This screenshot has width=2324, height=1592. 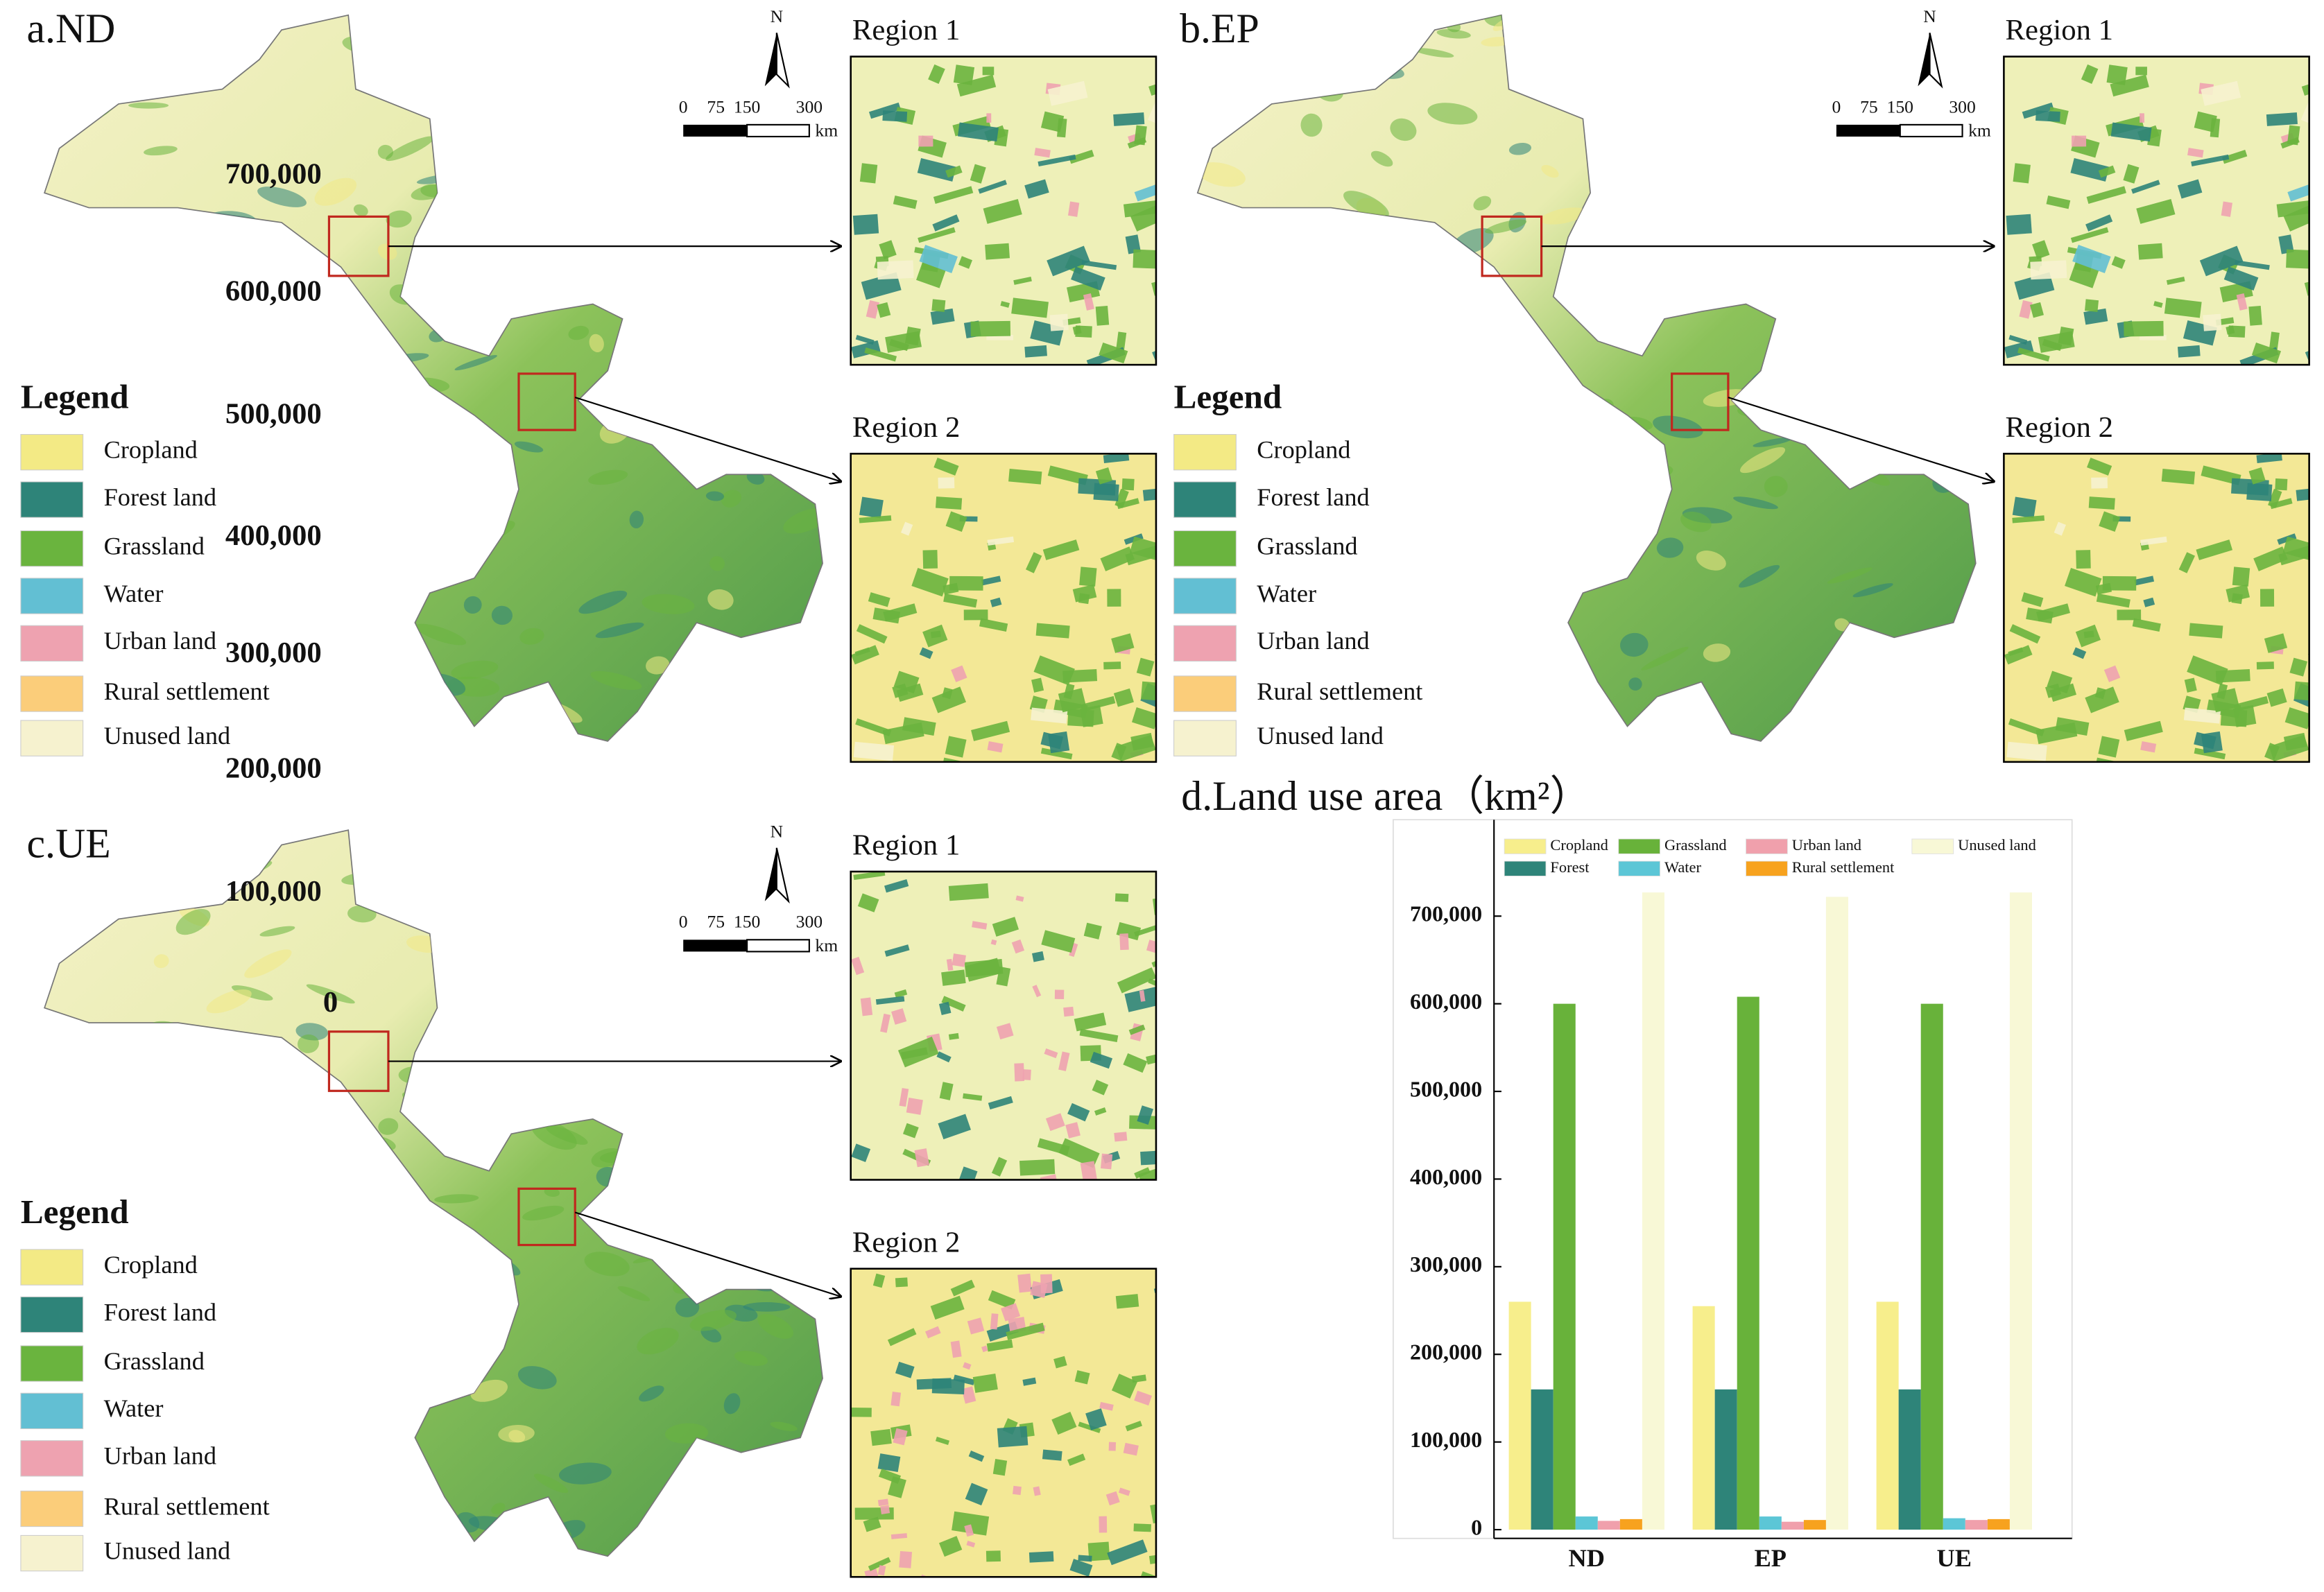 What do you see at coordinates (273, 891) in the screenshot?
I see `stray-axis-label: 100,000` at bounding box center [273, 891].